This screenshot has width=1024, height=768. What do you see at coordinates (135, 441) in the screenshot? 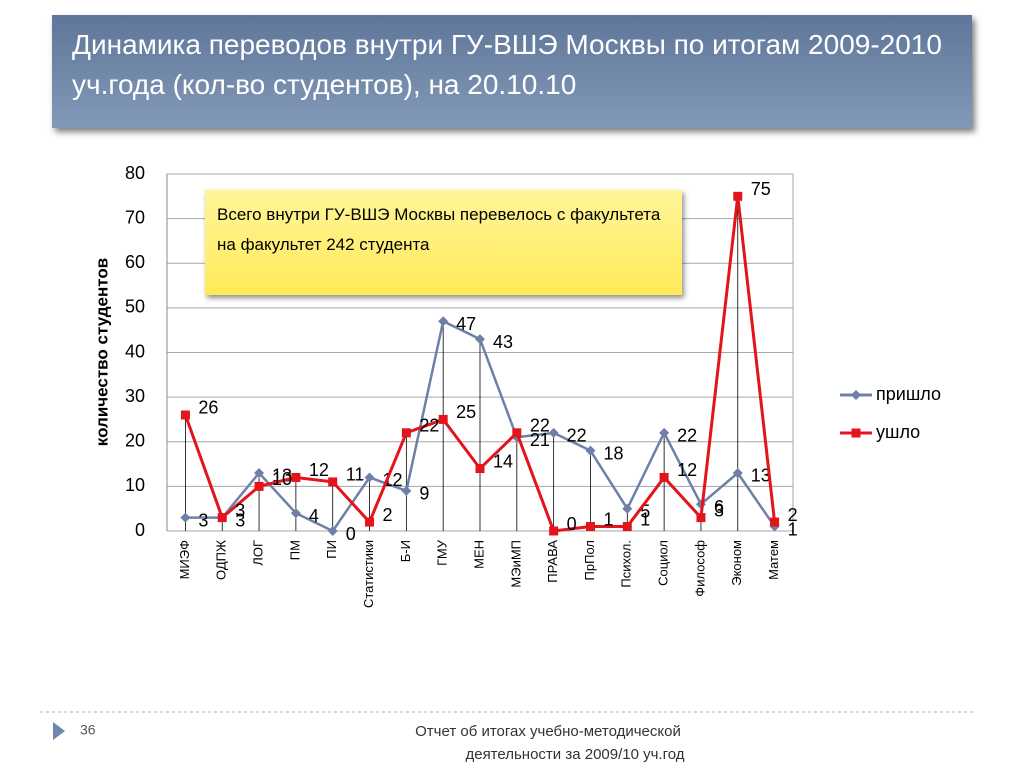
I see `y-tick-label: 20` at bounding box center [135, 441].